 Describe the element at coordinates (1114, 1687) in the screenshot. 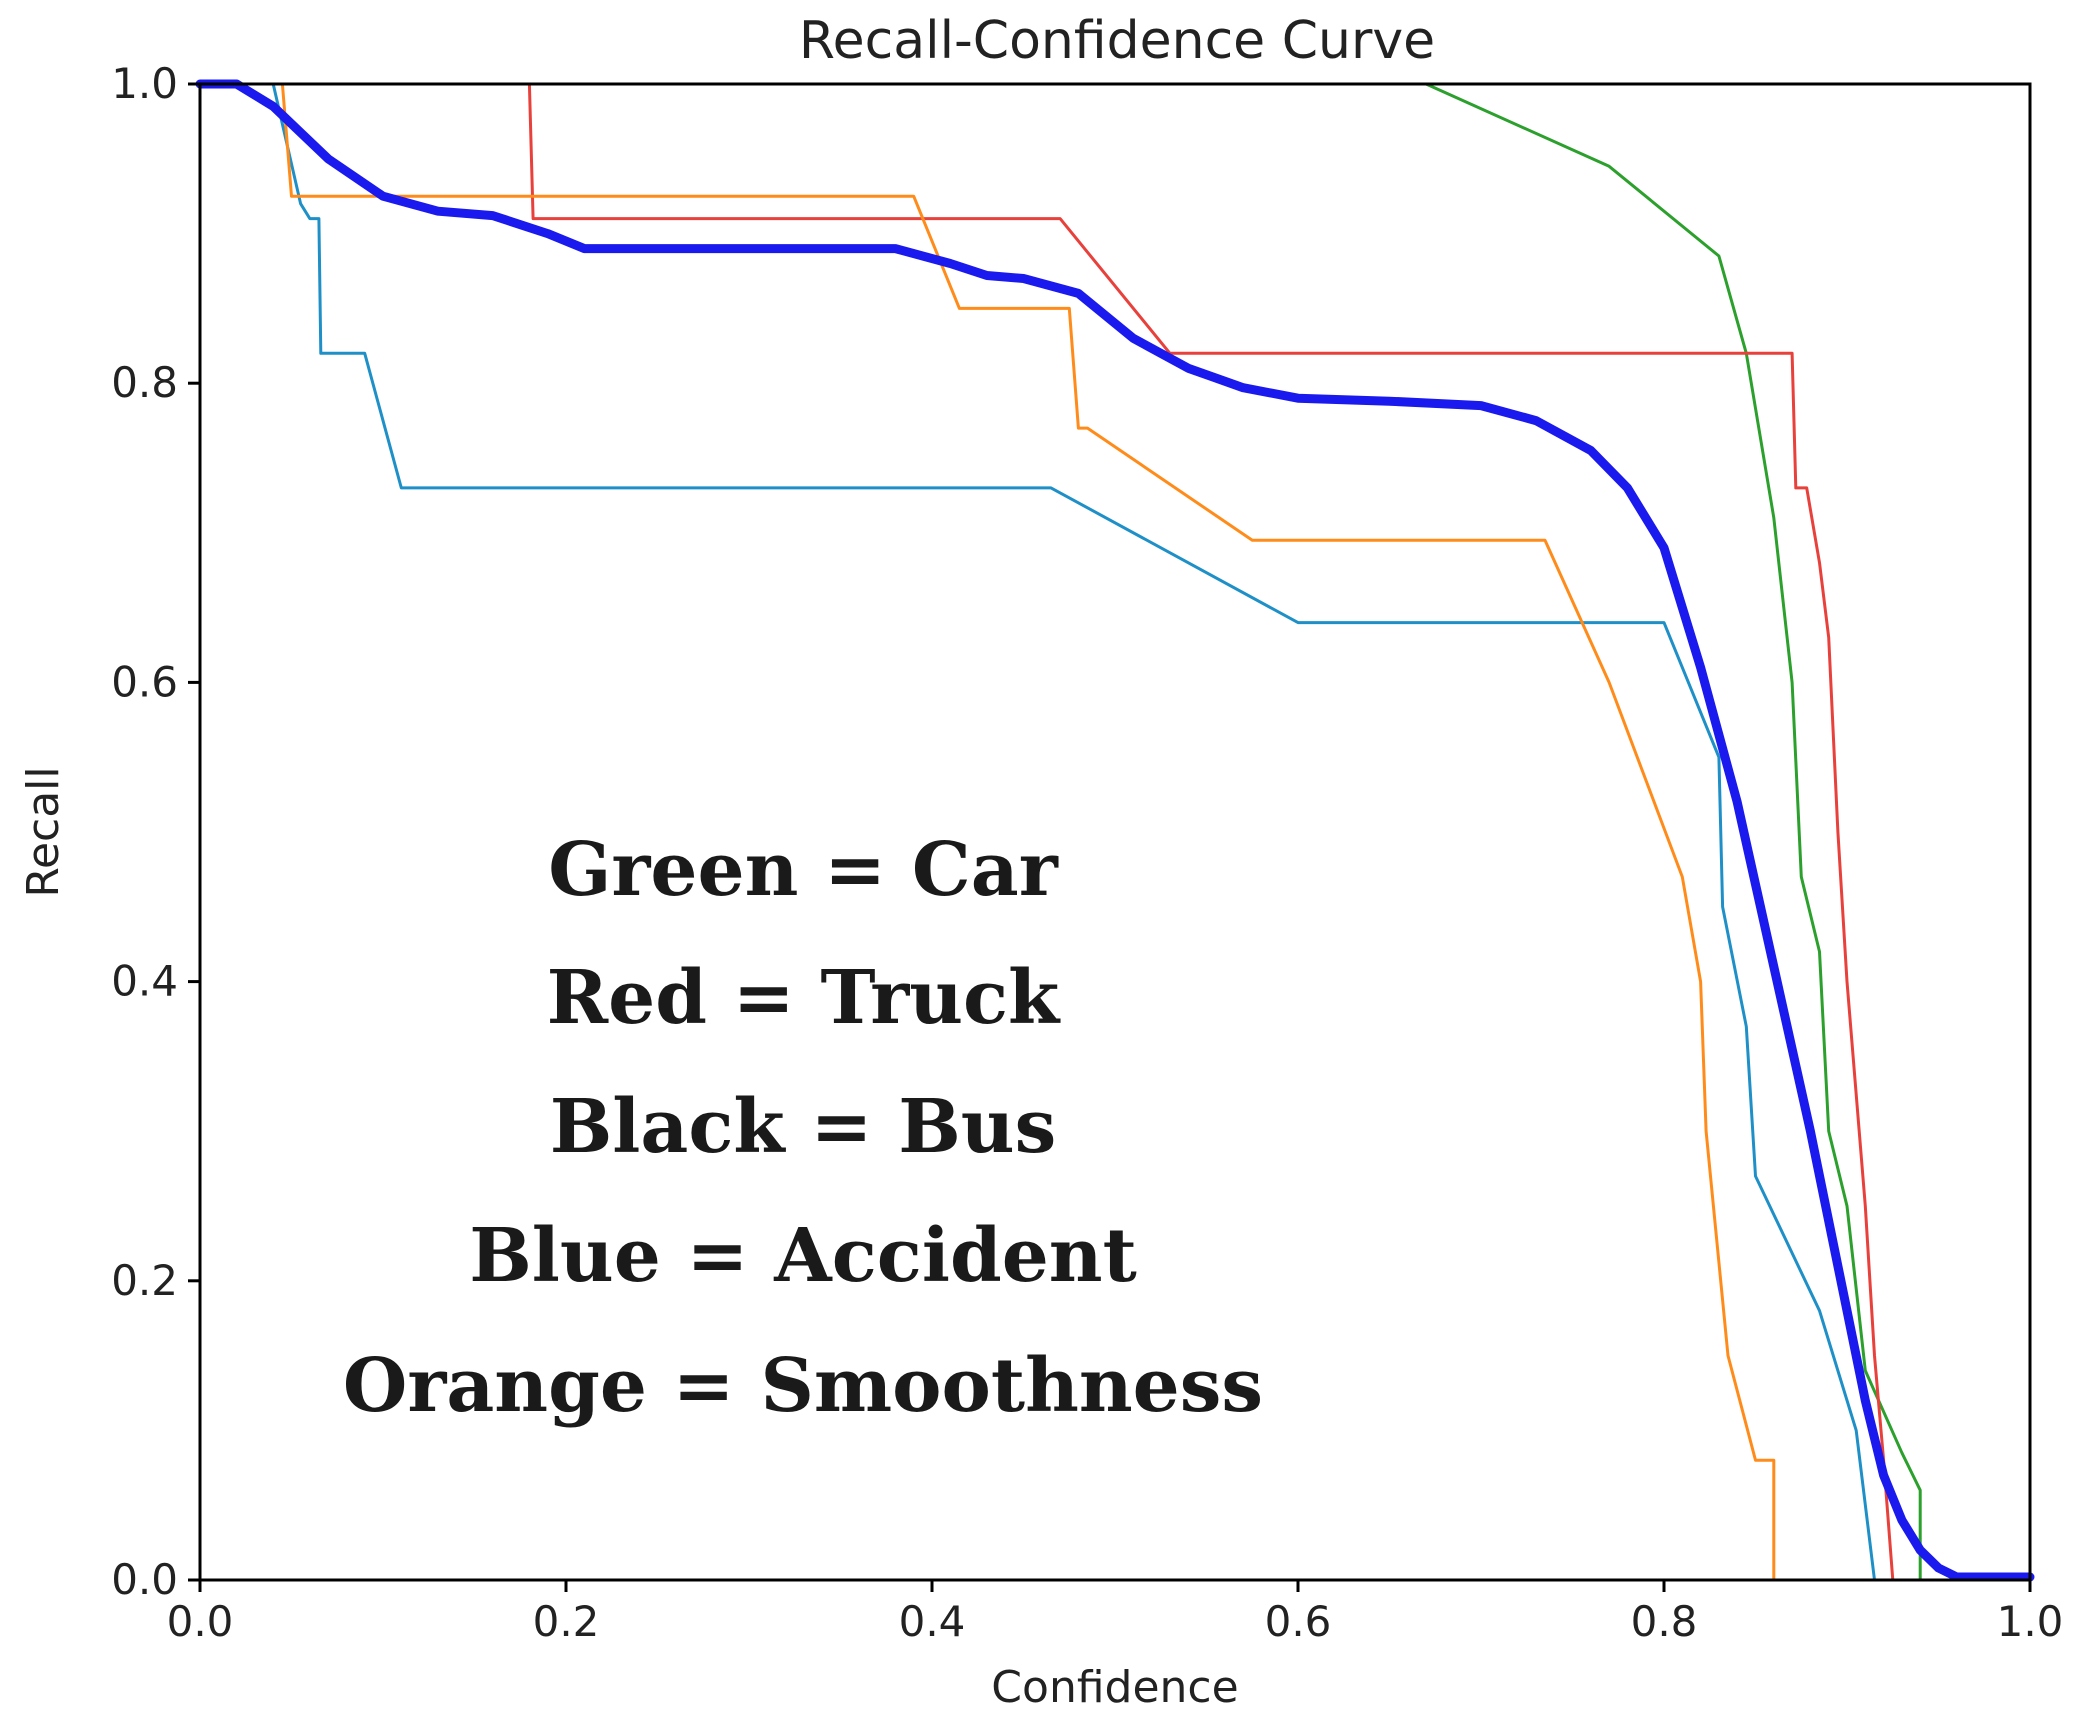

I see `x-axis-title: Confidence` at that location.